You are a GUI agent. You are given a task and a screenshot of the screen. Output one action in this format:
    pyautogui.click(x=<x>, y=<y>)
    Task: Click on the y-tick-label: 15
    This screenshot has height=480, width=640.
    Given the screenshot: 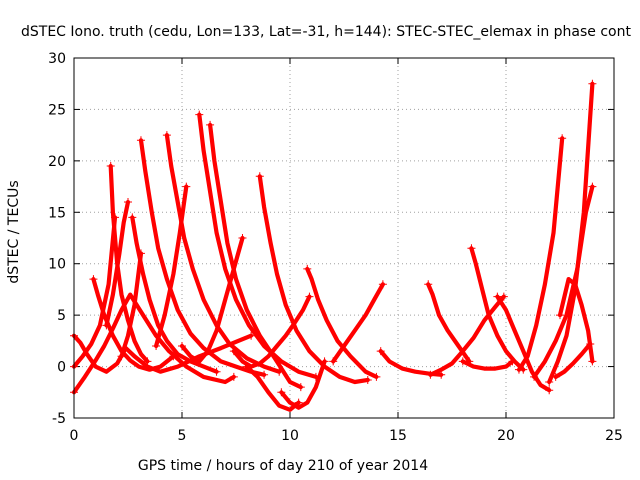 What is the action you would take?
    pyautogui.click(x=57, y=213)
    